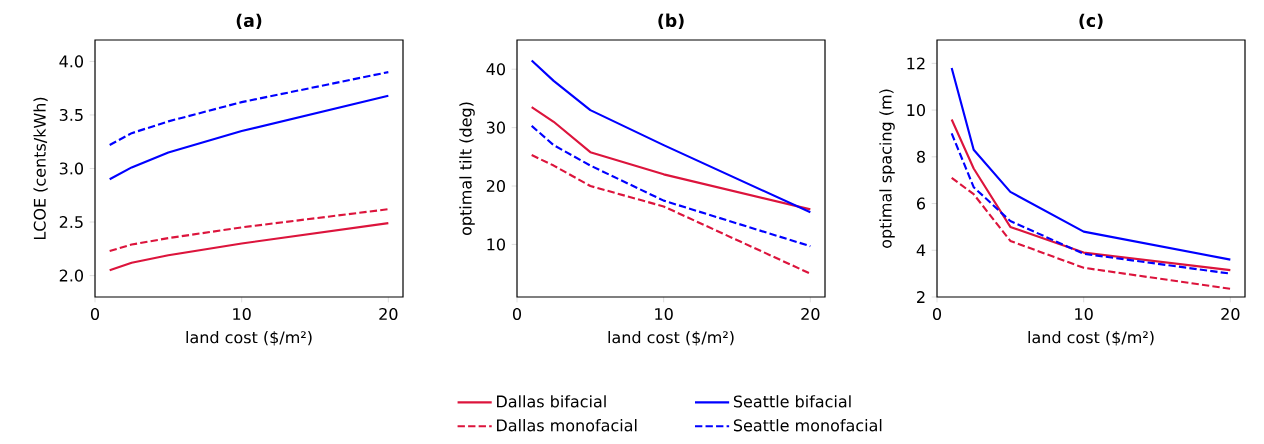  Describe the element at coordinates (567, 425) in the screenshot. I see `legend-label: Dallas monofacial` at that location.